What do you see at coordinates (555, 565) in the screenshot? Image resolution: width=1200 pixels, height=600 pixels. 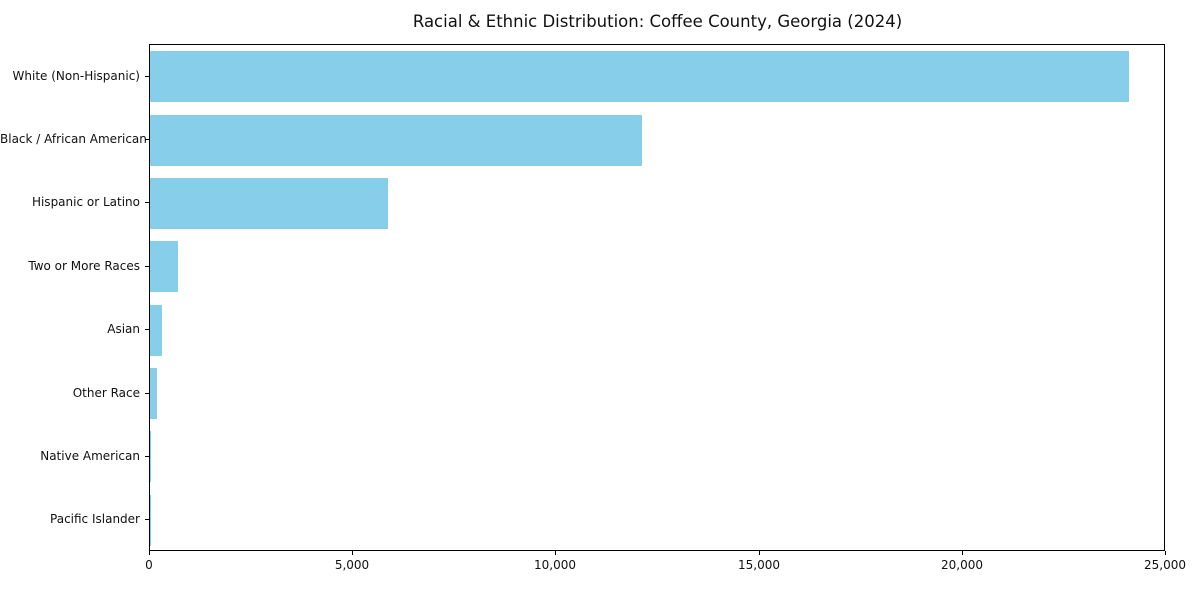 I see `x-tick-label: 10,000` at bounding box center [555, 565].